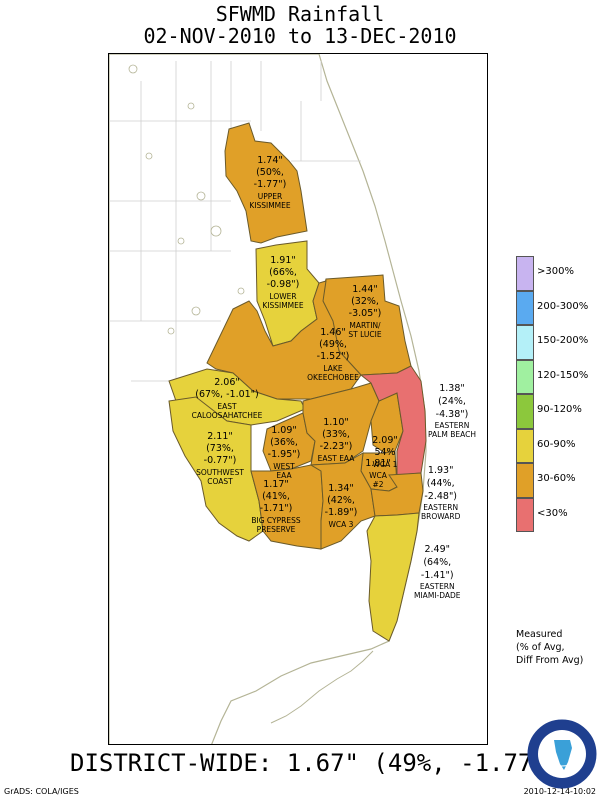 The width and height of the screenshot is (600, 800). I want to click on region-name-label: EAST EAA, so click(337, 458).